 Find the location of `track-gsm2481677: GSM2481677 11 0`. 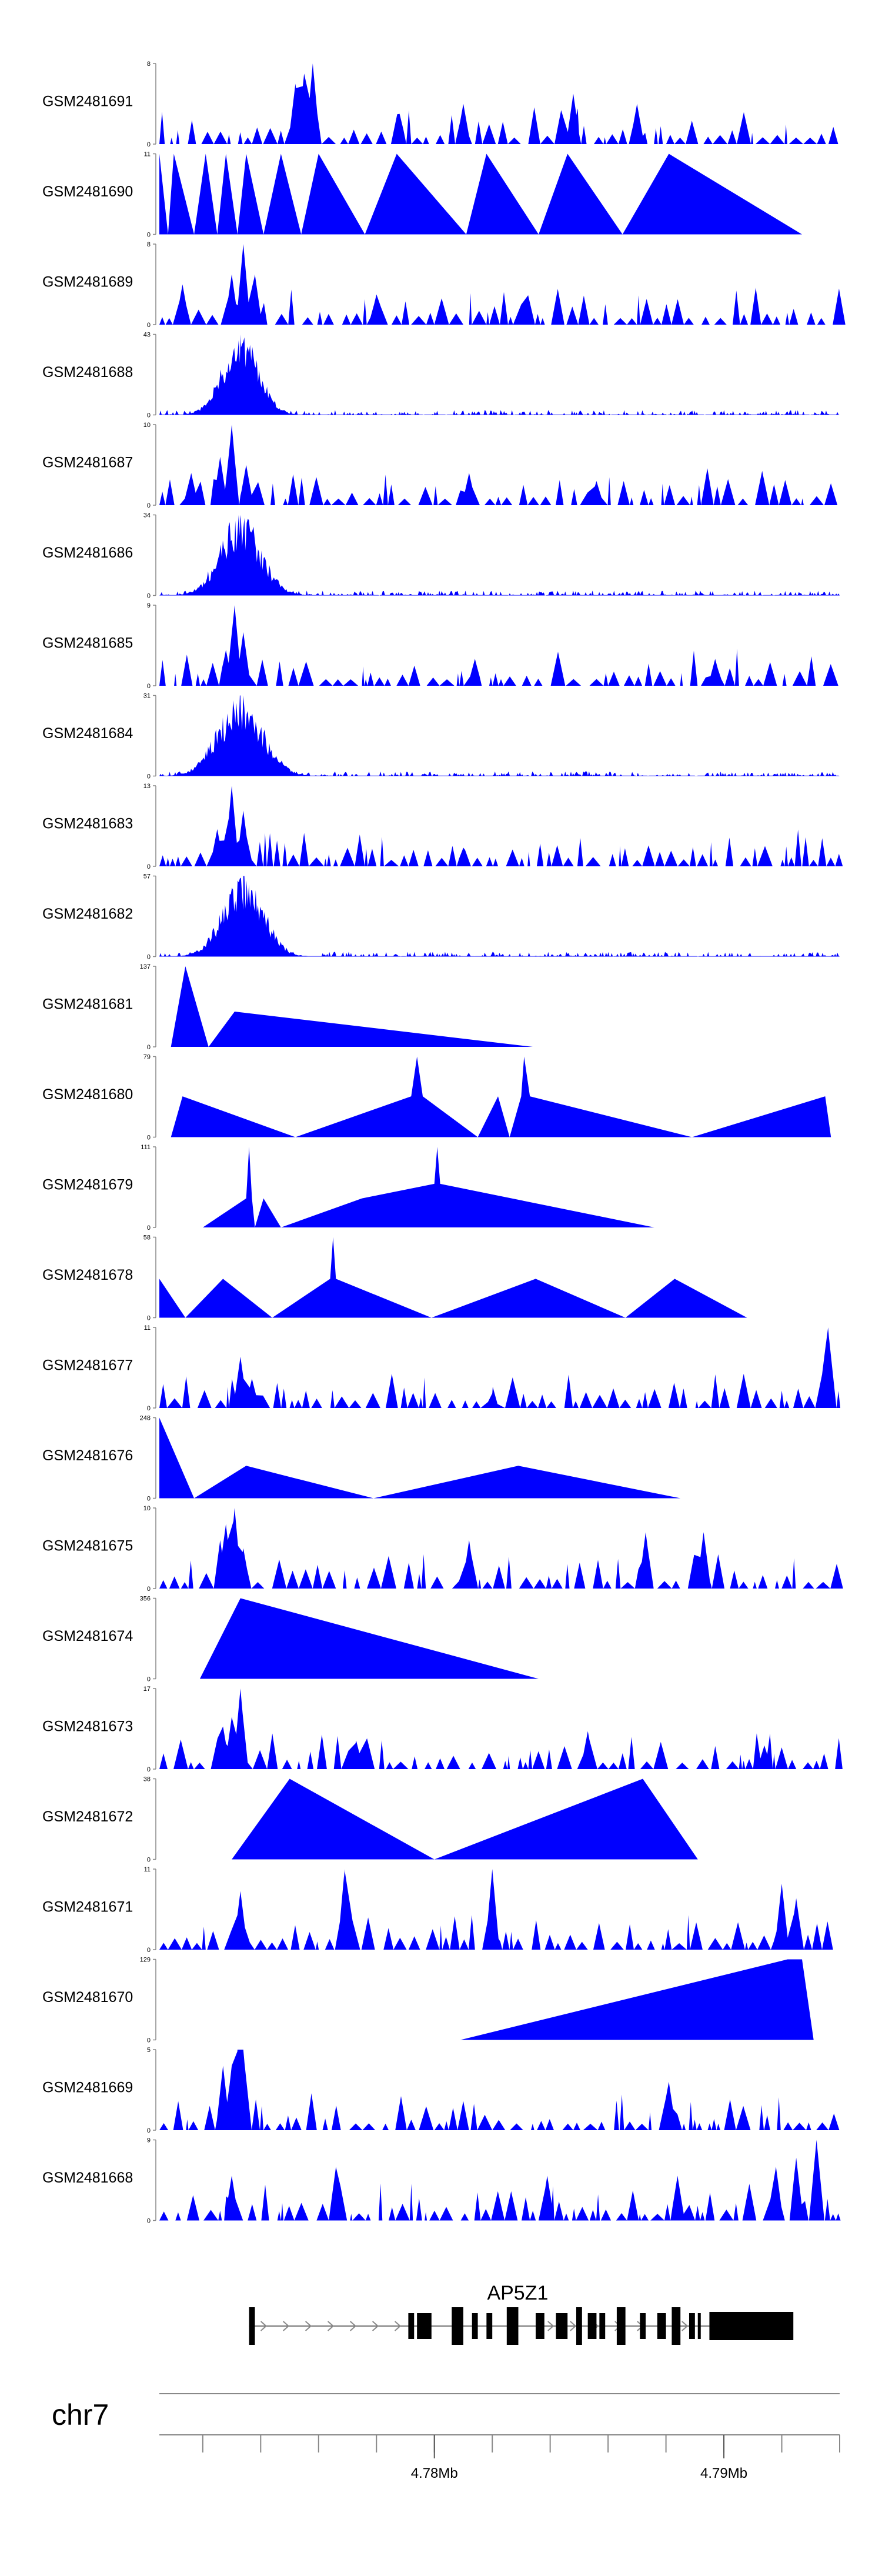

track-gsm2481677: GSM2481677 11 0 is located at coordinates (444, 1368).